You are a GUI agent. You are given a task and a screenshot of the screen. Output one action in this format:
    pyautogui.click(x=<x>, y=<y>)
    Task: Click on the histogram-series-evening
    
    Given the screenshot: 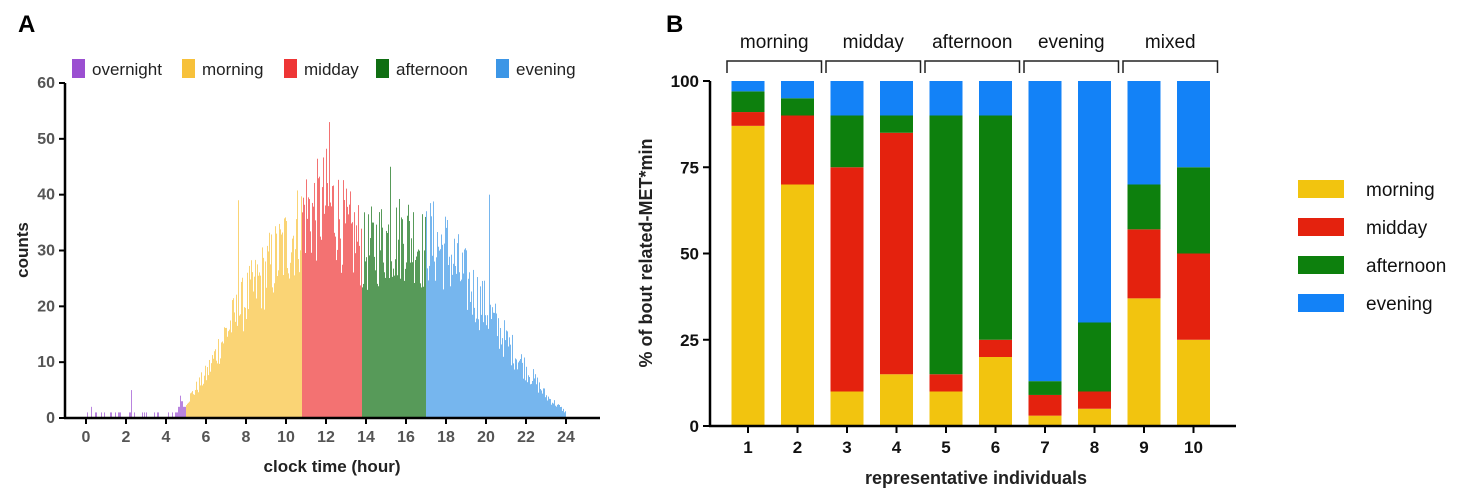 What is the action you would take?
    pyautogui.click(x=496, y=306)
    